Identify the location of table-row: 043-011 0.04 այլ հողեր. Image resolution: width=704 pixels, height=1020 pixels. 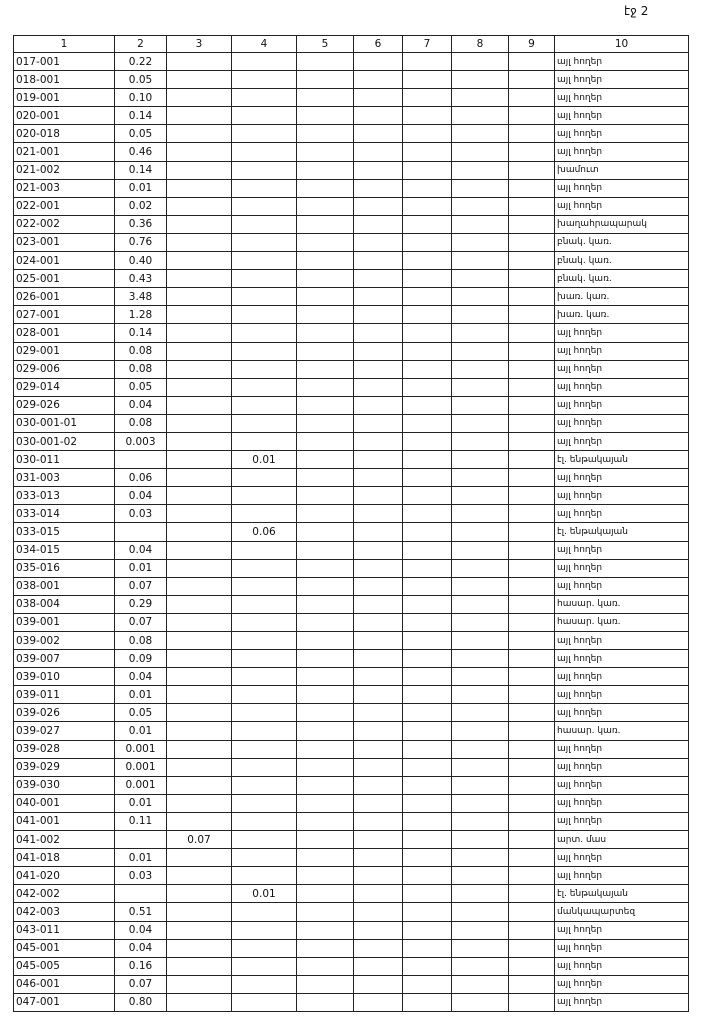
(351, 930).